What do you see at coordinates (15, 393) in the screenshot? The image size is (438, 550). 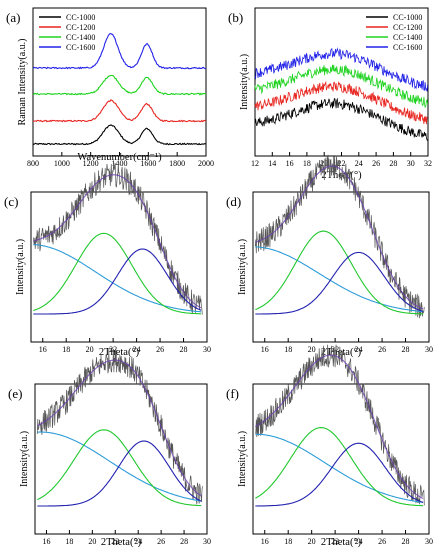 I see `panel-label: (e)` at bounding box center [15, 393].